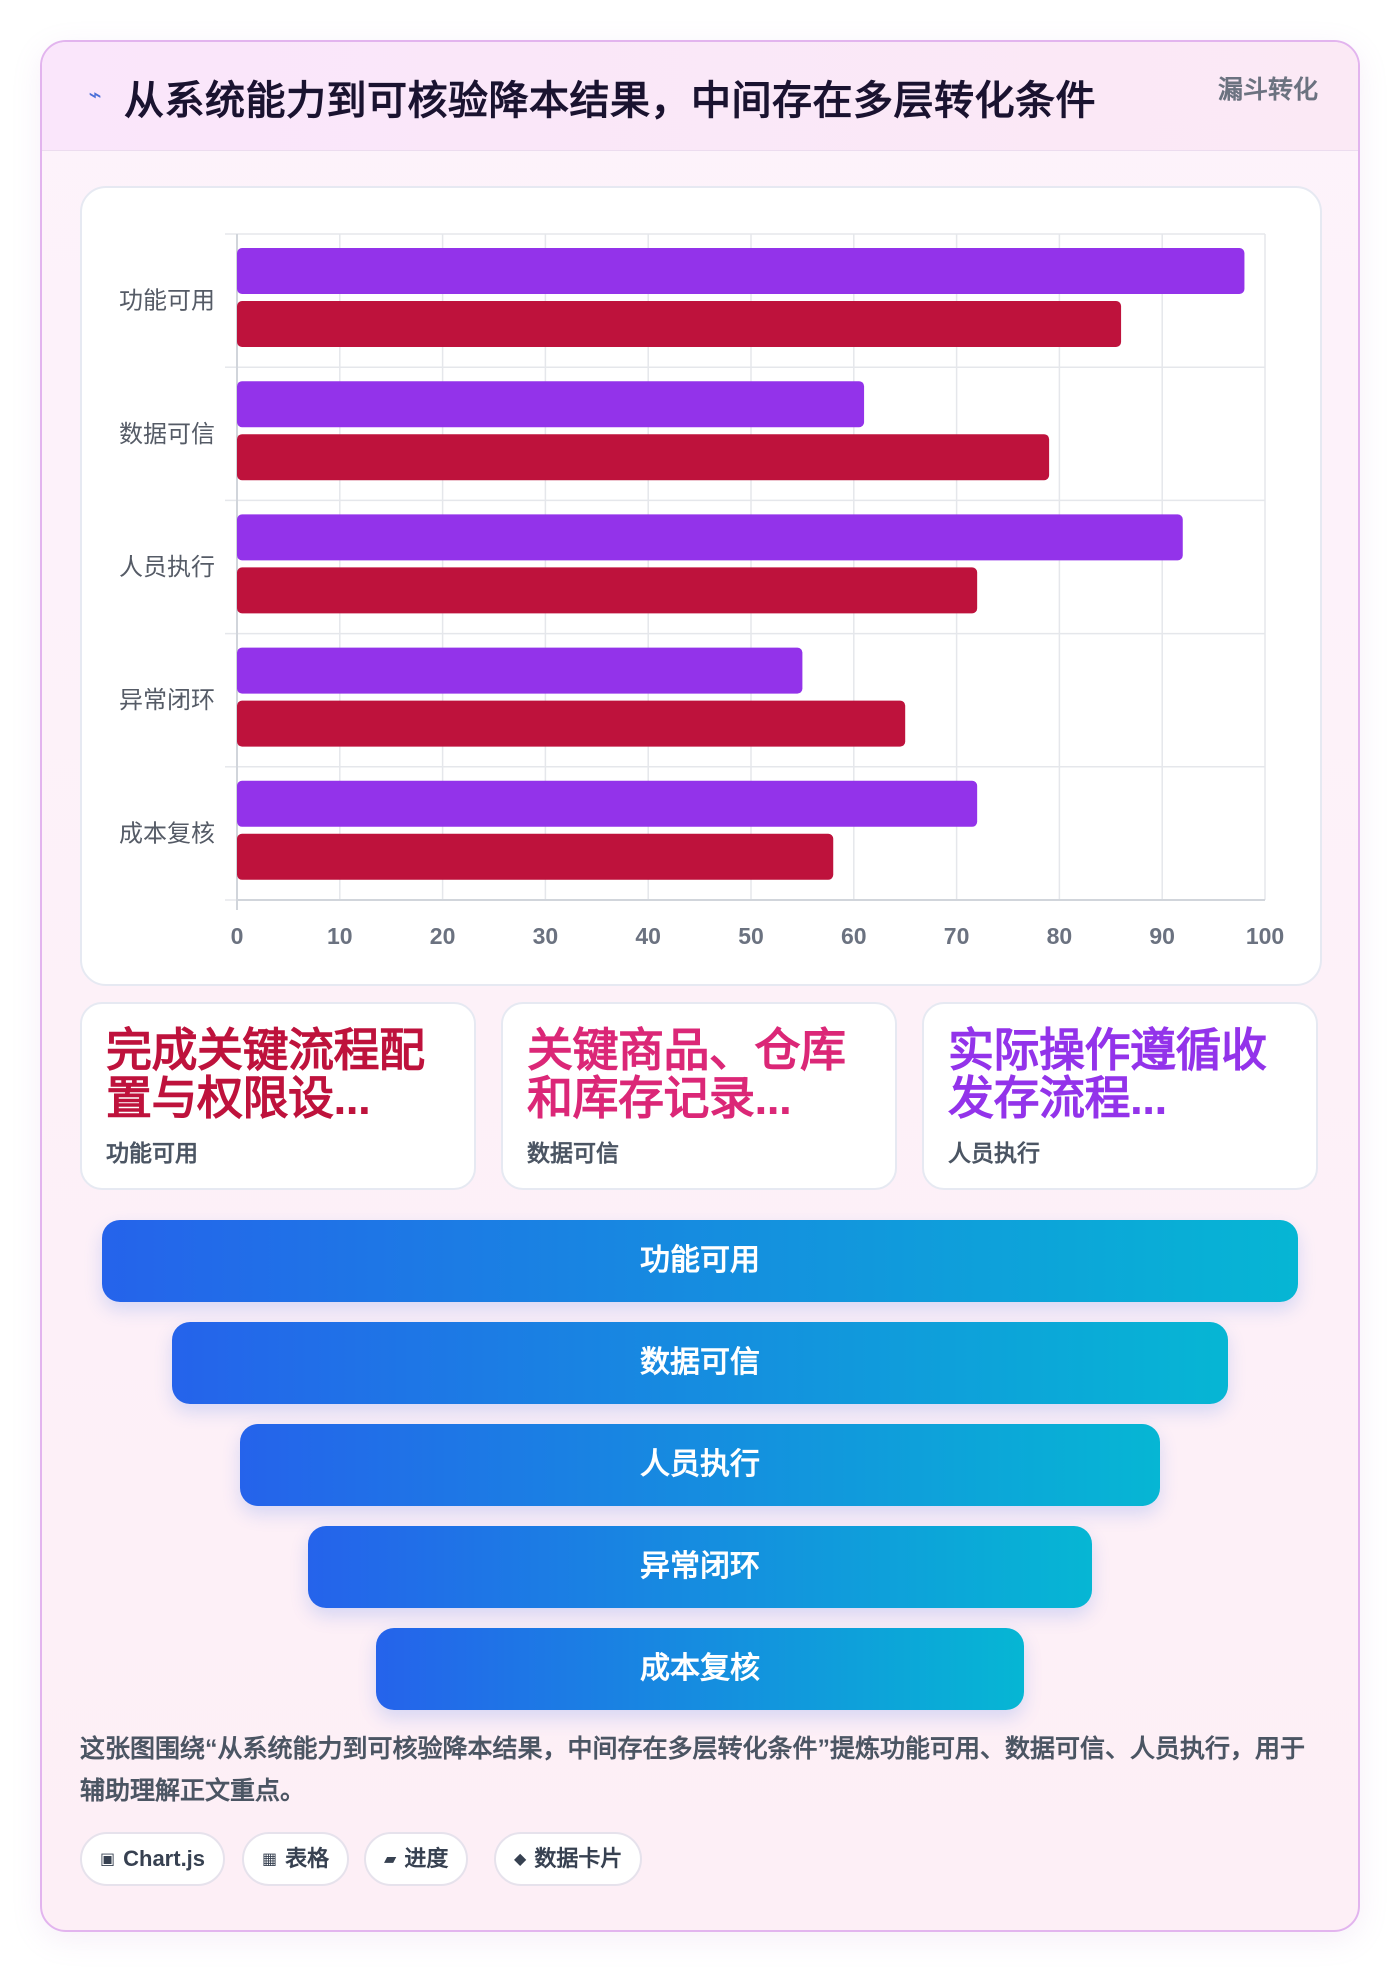 The height and width of the screenshot is (1972, 1400). I want to click on info-card-sub: 功能可用, so click(152, 1153).